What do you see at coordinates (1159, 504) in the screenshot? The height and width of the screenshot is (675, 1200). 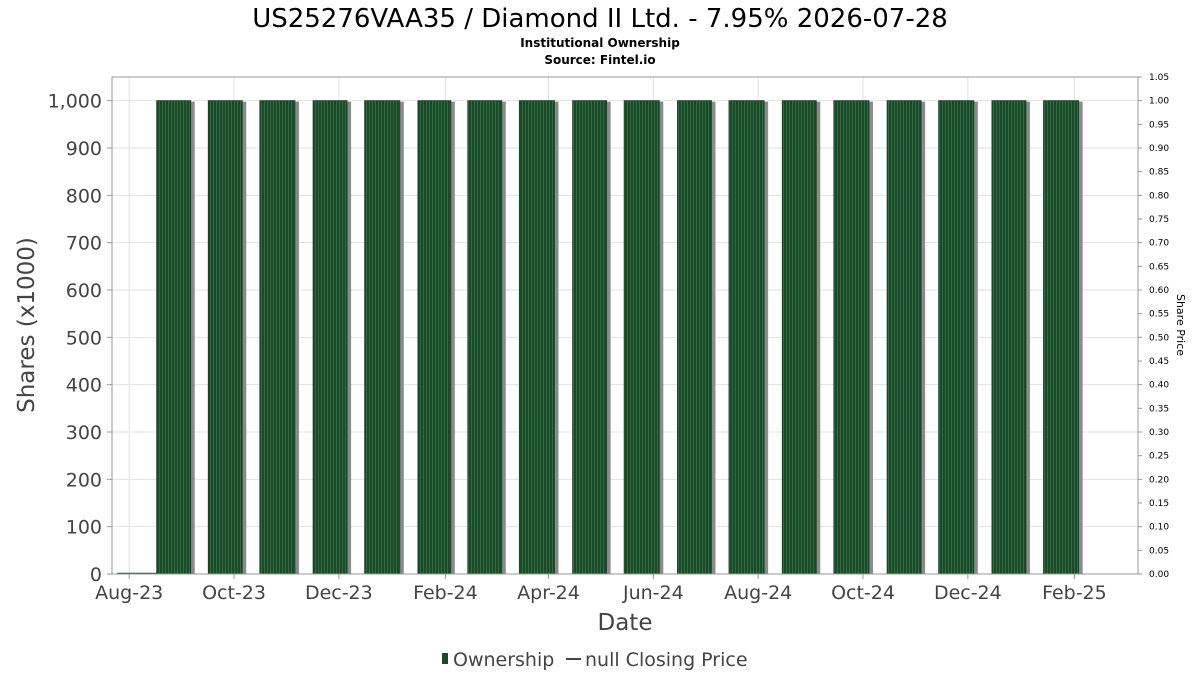 I see `y2-tick-label: 0.15` at bounding box center [1159, 504].